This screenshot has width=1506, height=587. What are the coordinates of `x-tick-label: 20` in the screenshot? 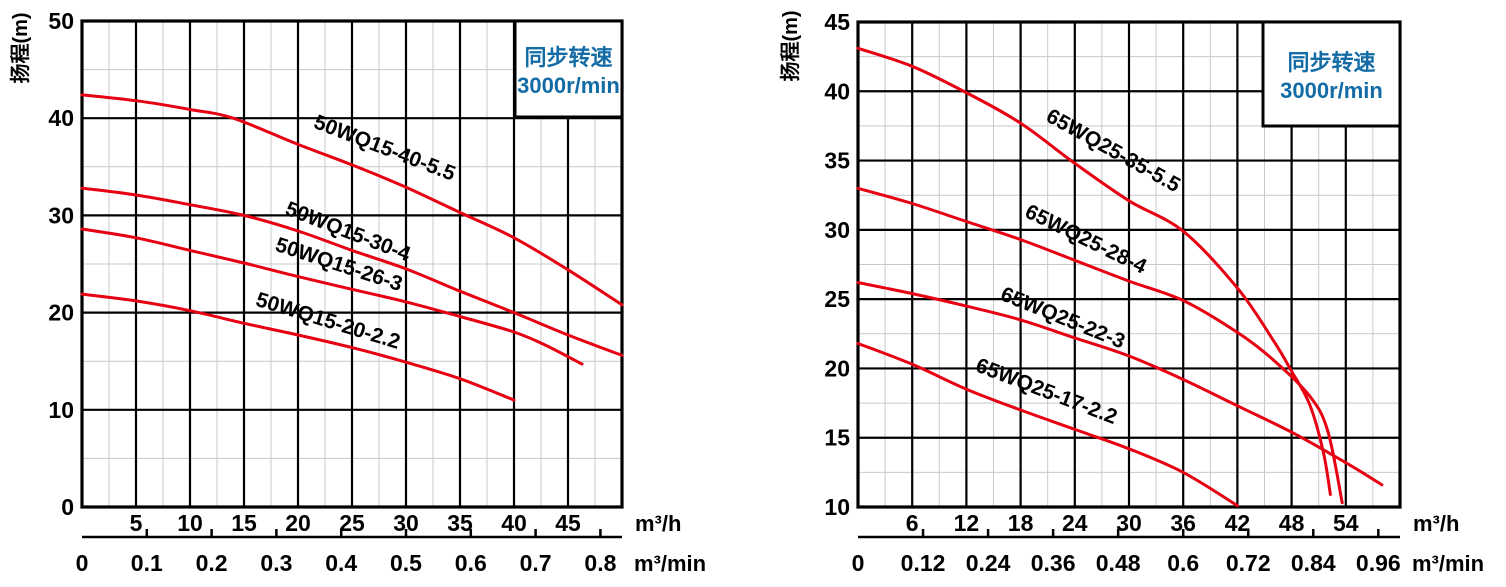 It's located at (298, 523).